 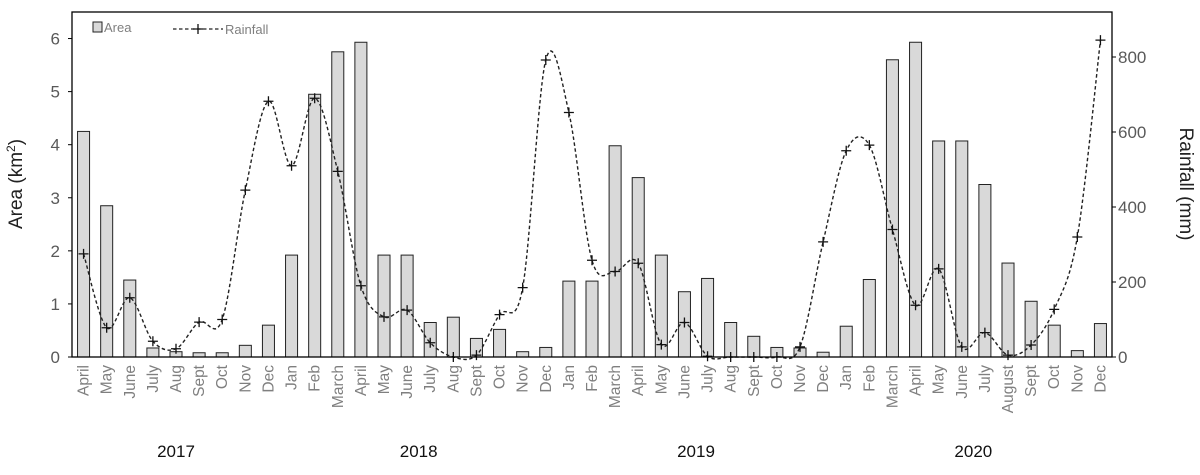 I want to click on month-label: August, so click(x=1008, y=388).